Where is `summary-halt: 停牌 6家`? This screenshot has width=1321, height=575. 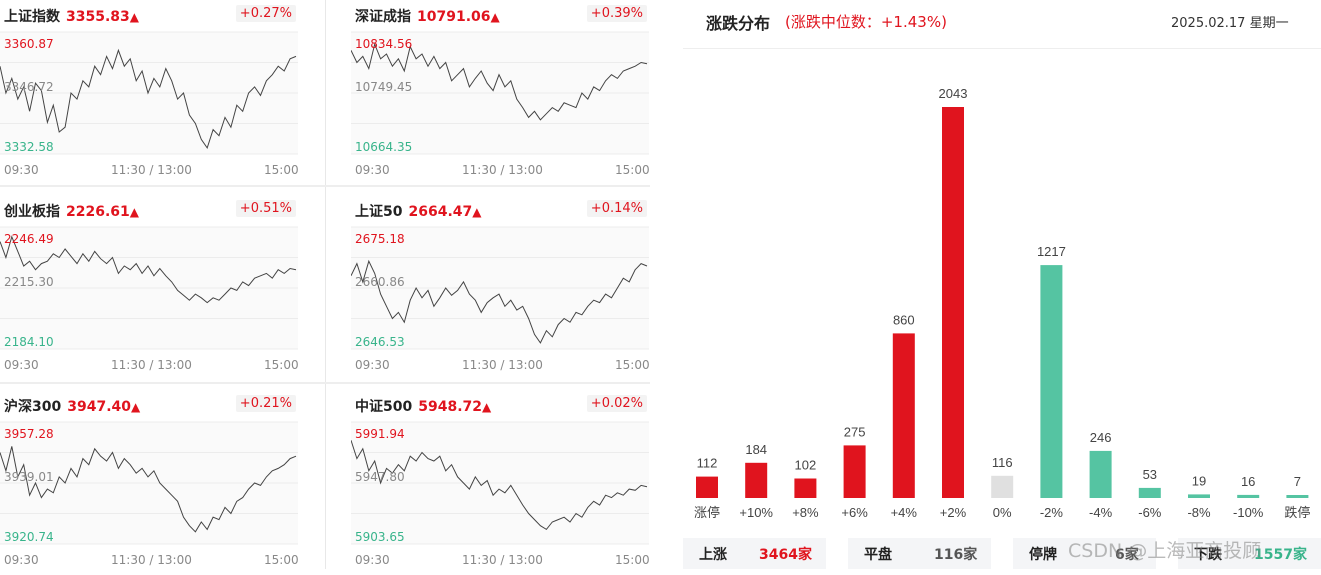
summary-halt: 停牌 6家 is located at coordinates (1084, 553).